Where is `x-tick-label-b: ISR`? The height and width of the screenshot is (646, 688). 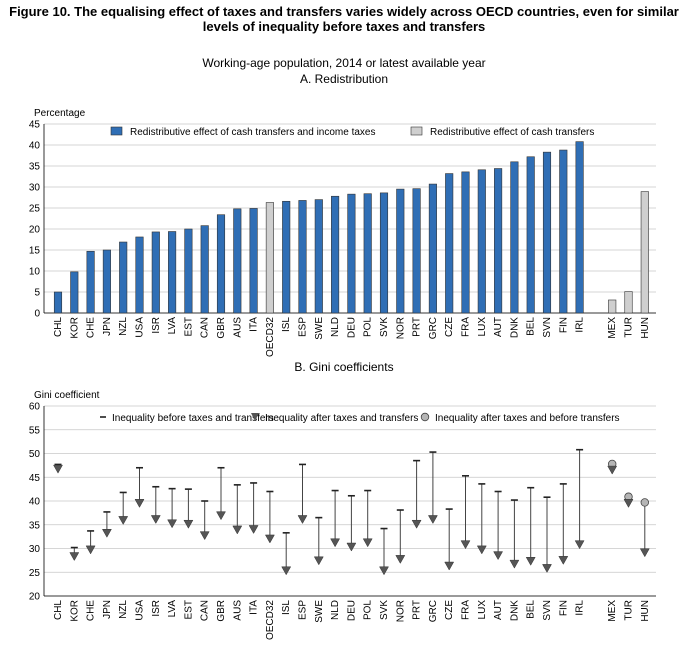 x-tick-label-b: ISR is located at coordinates (156, 608).